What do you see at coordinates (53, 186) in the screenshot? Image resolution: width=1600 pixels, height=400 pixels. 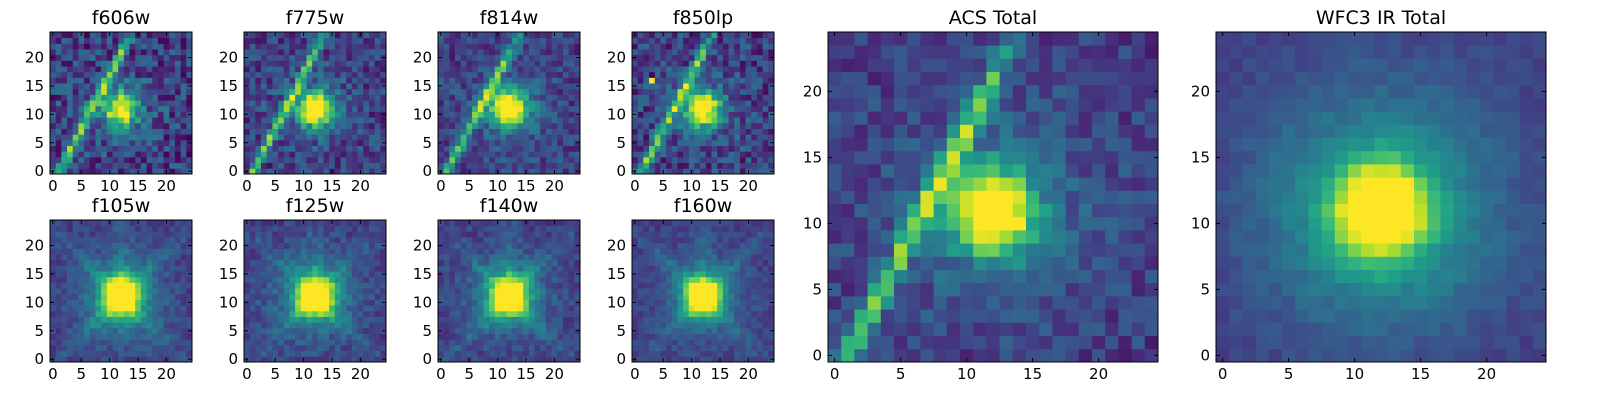 I see `x-tick-label: 0` at bounding box center [53, 186].